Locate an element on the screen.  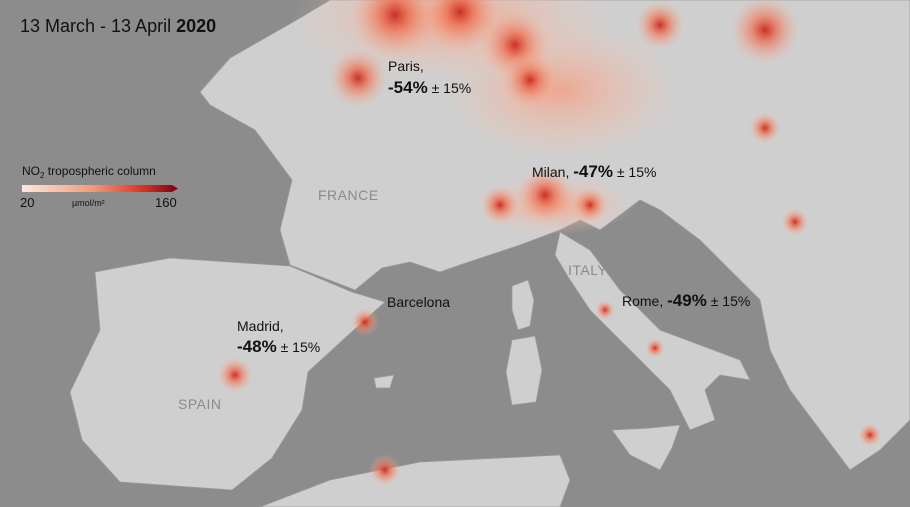
legend-title-rest: tropospheric column is located at coordinates (102, 171).